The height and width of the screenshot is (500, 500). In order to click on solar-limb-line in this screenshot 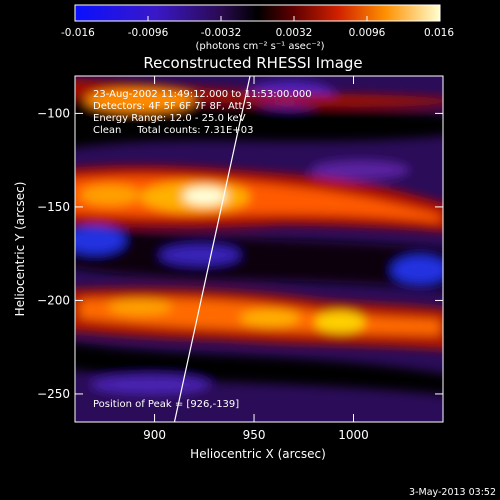, I will do `click(212, 249)`.